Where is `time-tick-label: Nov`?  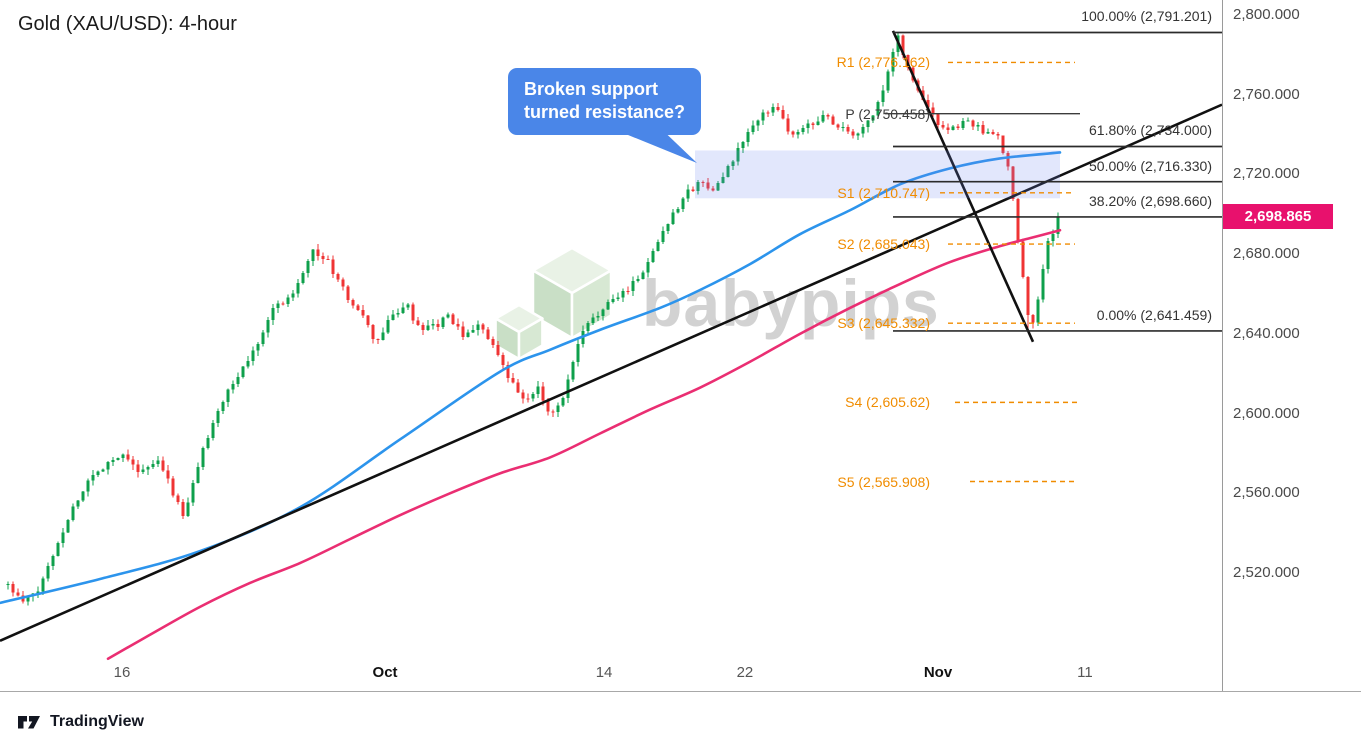
time-tick-label: Nov is located at coordinates (938, 672).